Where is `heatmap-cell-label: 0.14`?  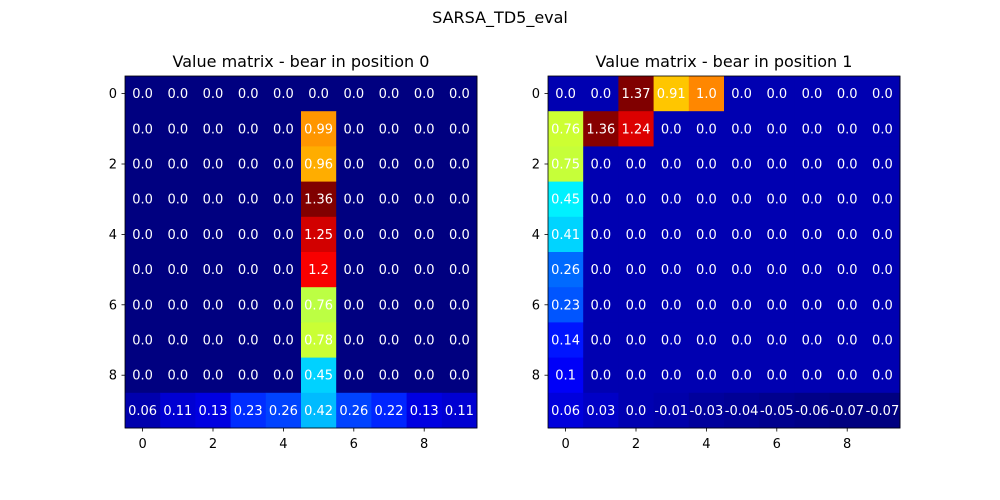 heatmap-cell-label: 0.14 is located at coordinates (565, 341).